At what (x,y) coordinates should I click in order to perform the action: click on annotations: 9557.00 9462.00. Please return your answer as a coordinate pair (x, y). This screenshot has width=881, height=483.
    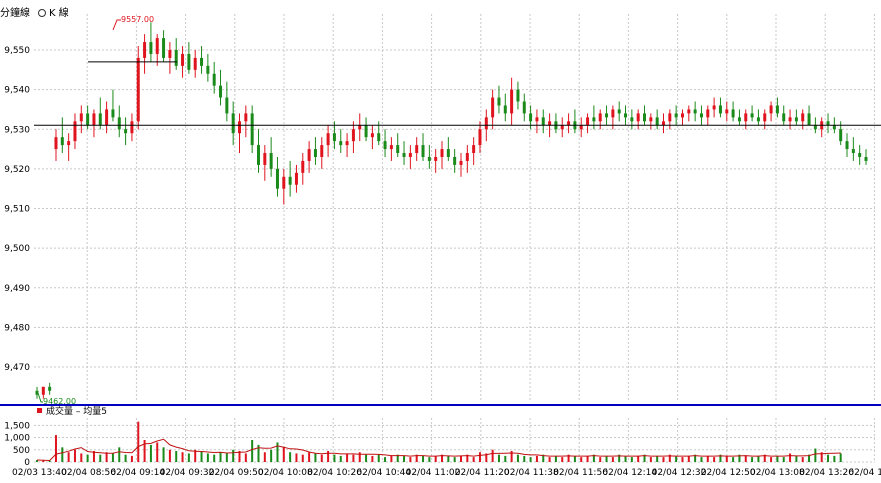
    Looking at the image, I should click on (95, 210).